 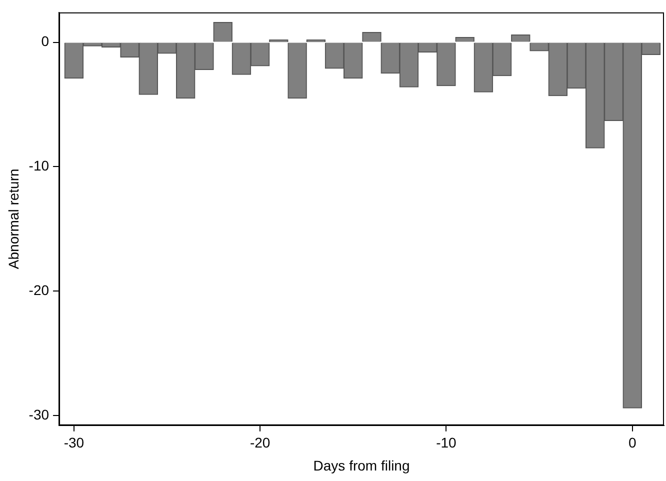 What do you see at coordinates (632, 442) in the screenshot?
I see `x-tick-label: 0` at bounding box center [632, 442].